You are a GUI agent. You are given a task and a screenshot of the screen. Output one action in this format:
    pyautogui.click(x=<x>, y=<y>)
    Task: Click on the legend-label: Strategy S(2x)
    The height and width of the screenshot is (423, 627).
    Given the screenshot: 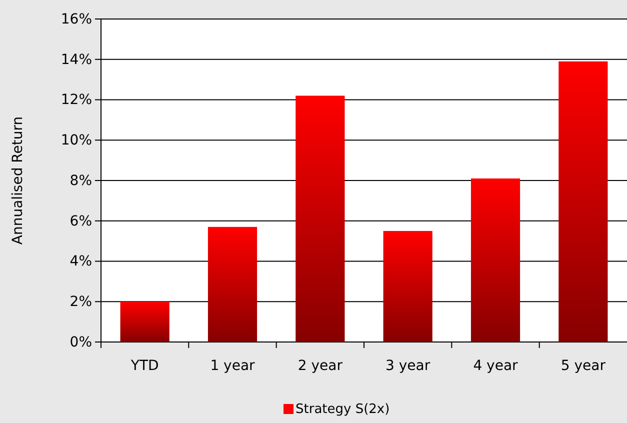 What is the action you would take?
    pyautogui.click(x=343, y=409)
    